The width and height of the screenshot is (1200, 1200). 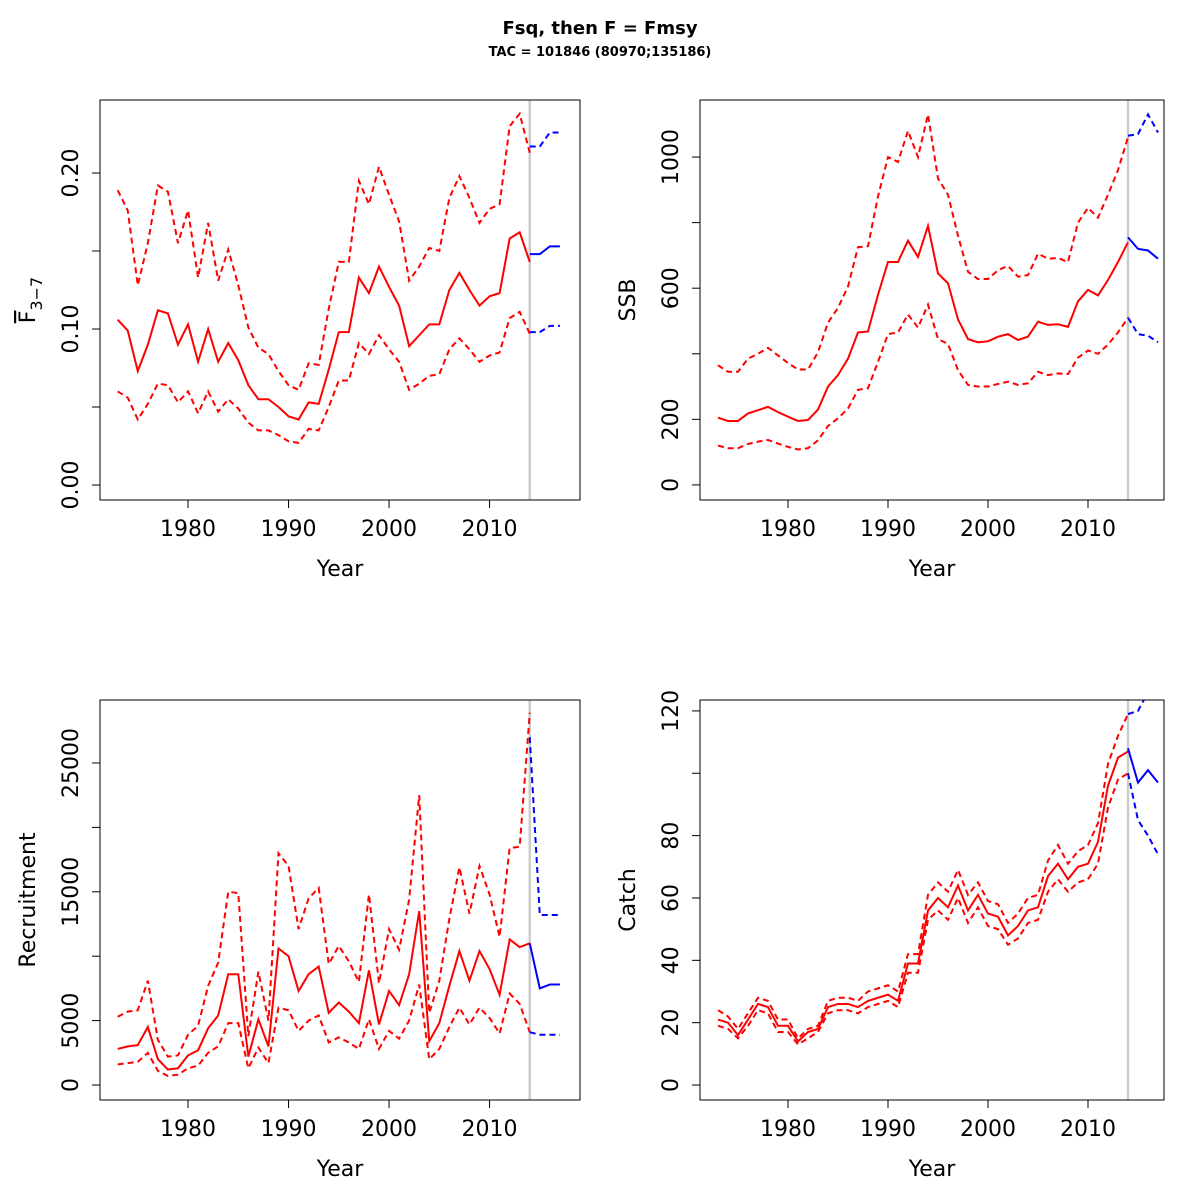 What do you see at coordinates (71, 1021) in the screenshot?
I see `y-tick-label: 5000` at bounding box center [71, 1021].